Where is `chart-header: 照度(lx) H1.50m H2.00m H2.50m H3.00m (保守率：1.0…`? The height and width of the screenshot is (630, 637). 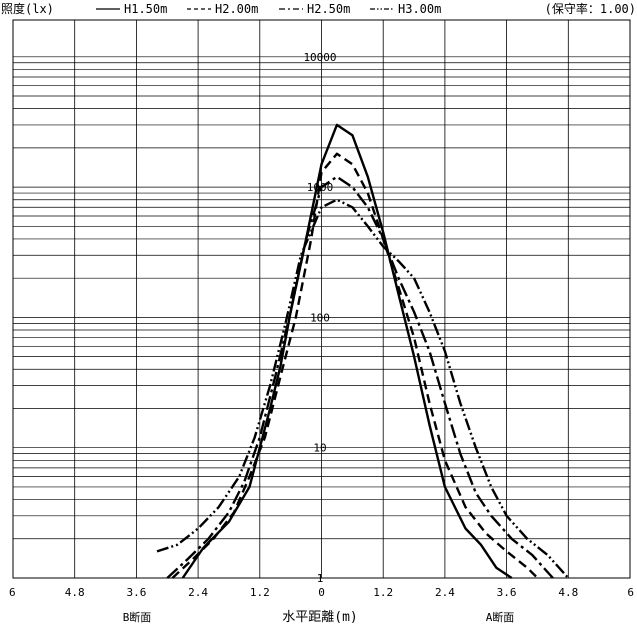 chart-header: 照度(lx) H1.50m H2.00m H2.50m H3.00m (保守率：1.0… is located at coordinates (318, 8).